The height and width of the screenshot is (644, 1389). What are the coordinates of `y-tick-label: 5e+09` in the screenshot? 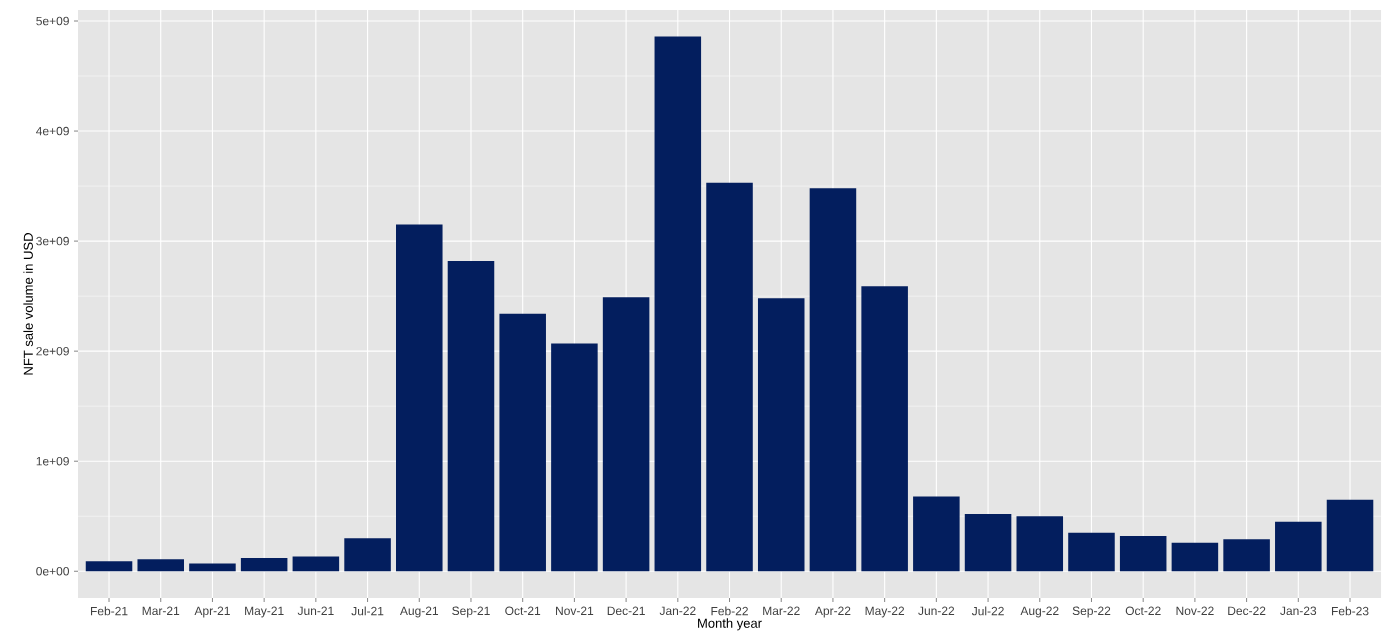 It's located at (52, 21).